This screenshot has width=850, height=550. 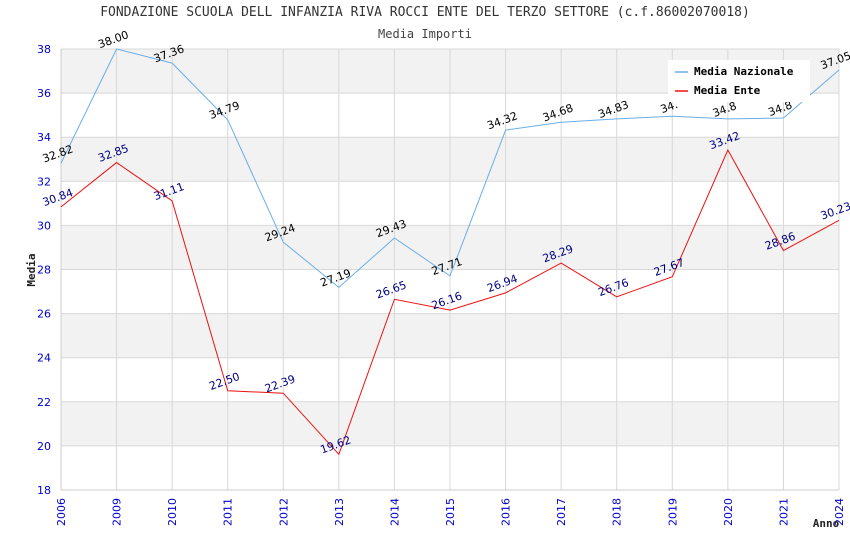 What do you see at coordinates (44, 402) in the screenshot?
I see `y-tick-label: 22` at bounding box center [44, 402].